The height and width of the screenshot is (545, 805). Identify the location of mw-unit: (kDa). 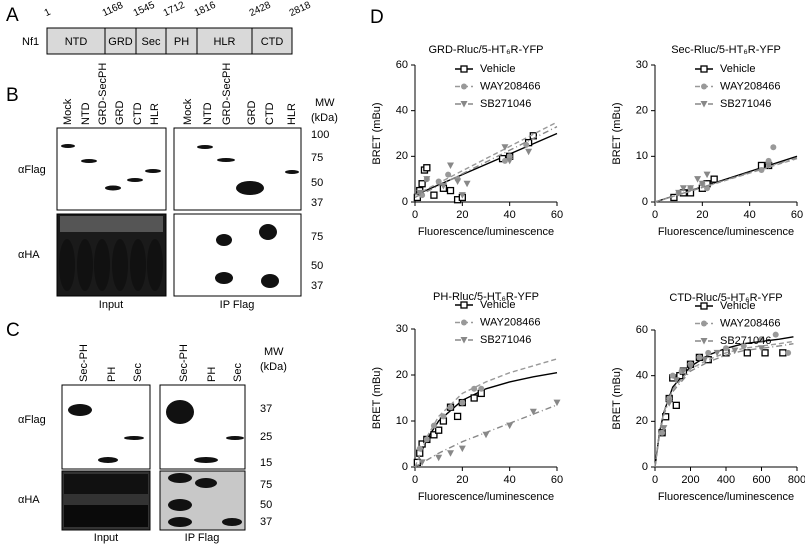
(324, 118).